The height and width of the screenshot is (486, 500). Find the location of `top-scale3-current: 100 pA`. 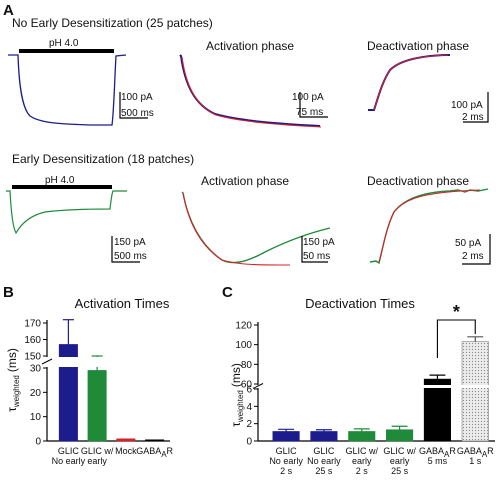

top-scale3-current: 100 pA is located at coordinates (467, 105).